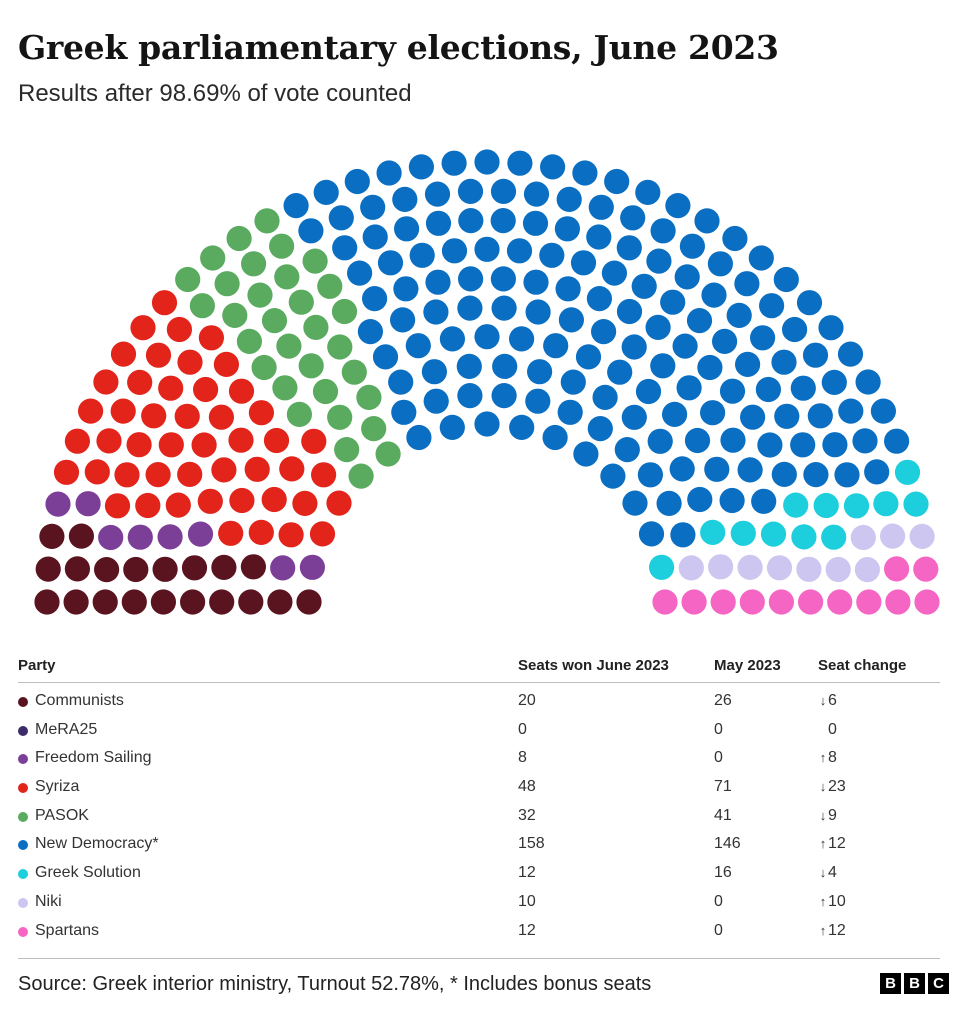  I want to click on seat-change-value: 9, so click(832, 815).